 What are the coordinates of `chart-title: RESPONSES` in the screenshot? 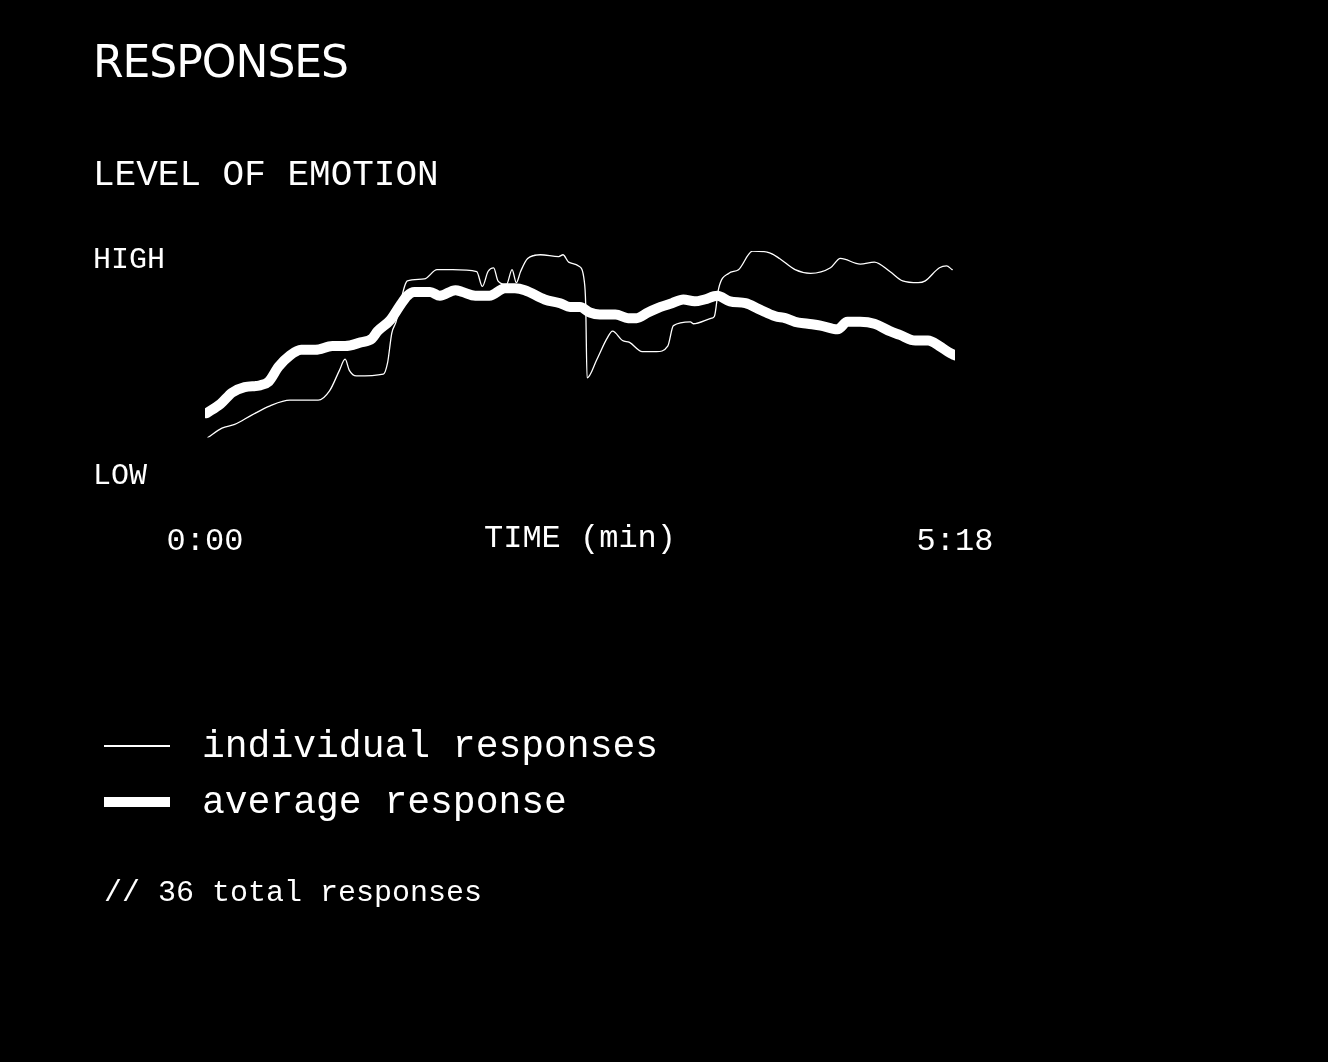 It's located at (221, 61).